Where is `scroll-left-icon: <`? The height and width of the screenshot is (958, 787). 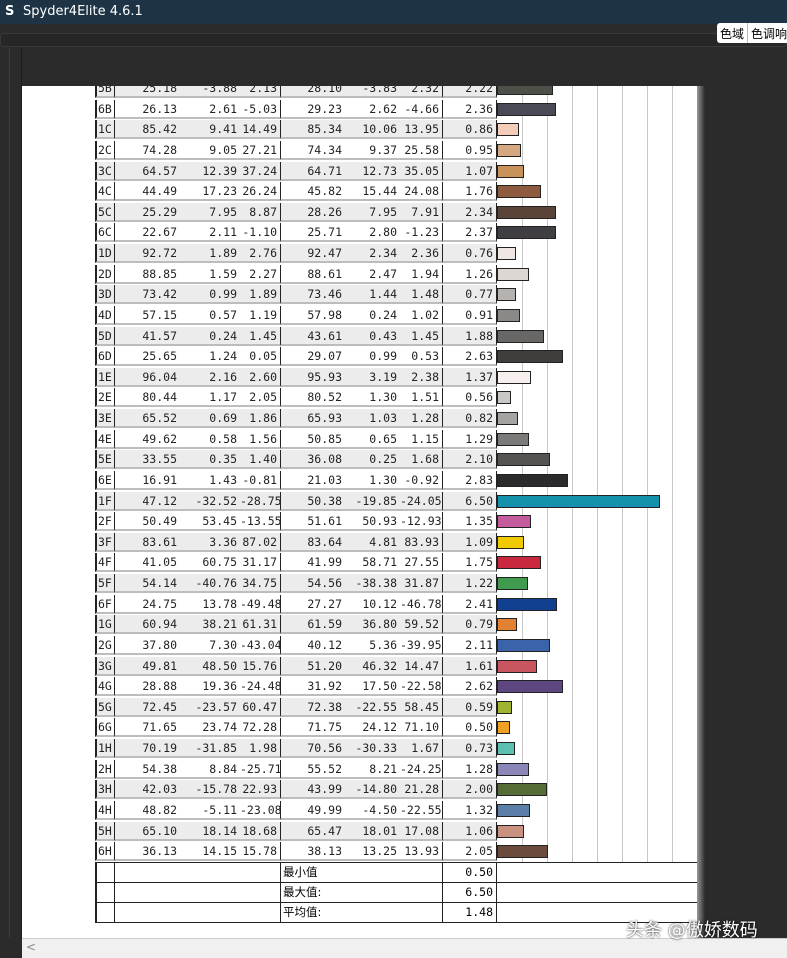 scroll-left-icon: < is located at coordinates (31, 947).